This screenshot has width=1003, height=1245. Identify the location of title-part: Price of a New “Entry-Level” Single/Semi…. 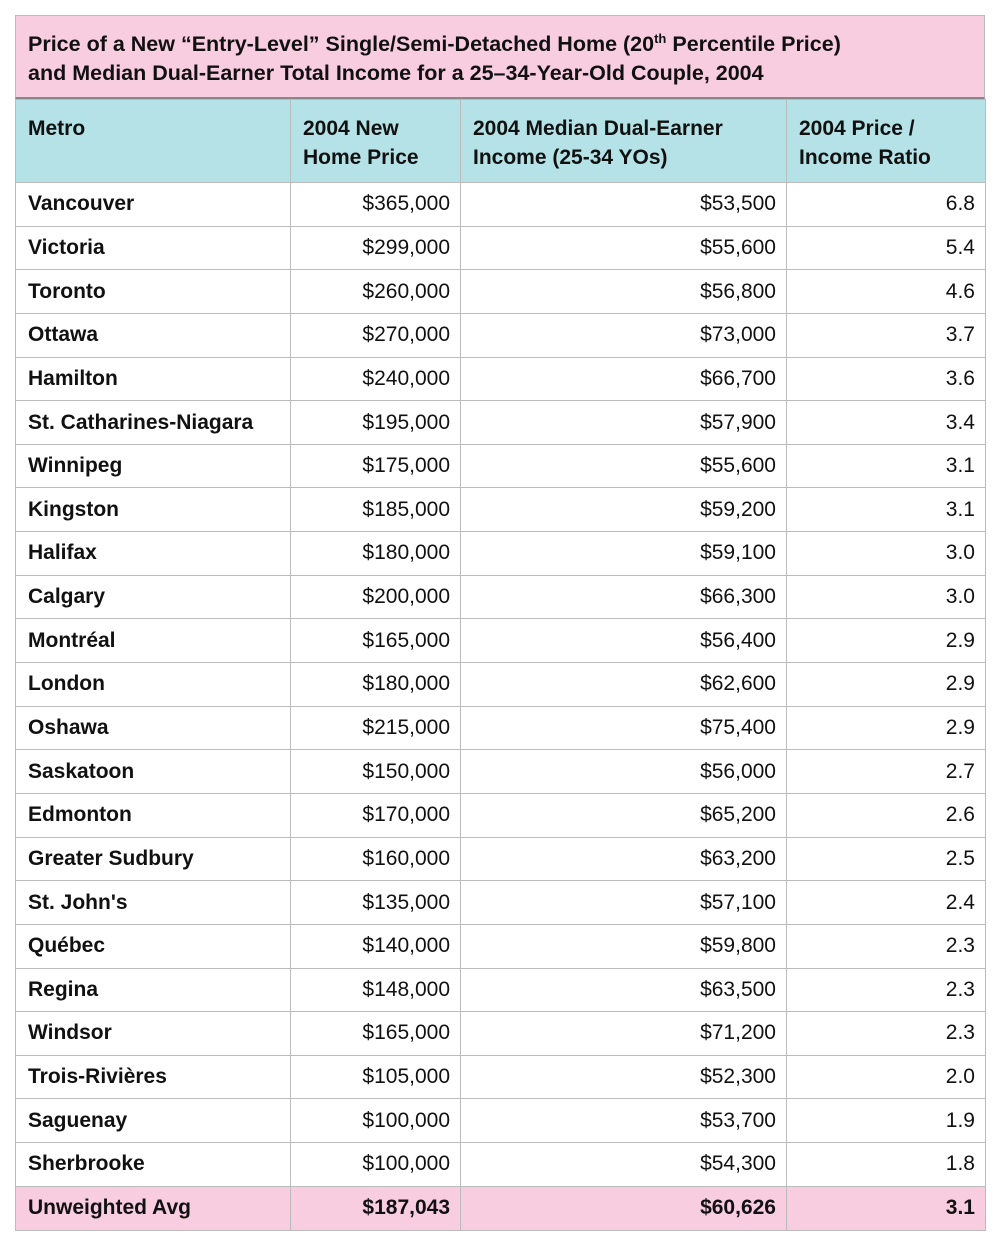
(341, 44).